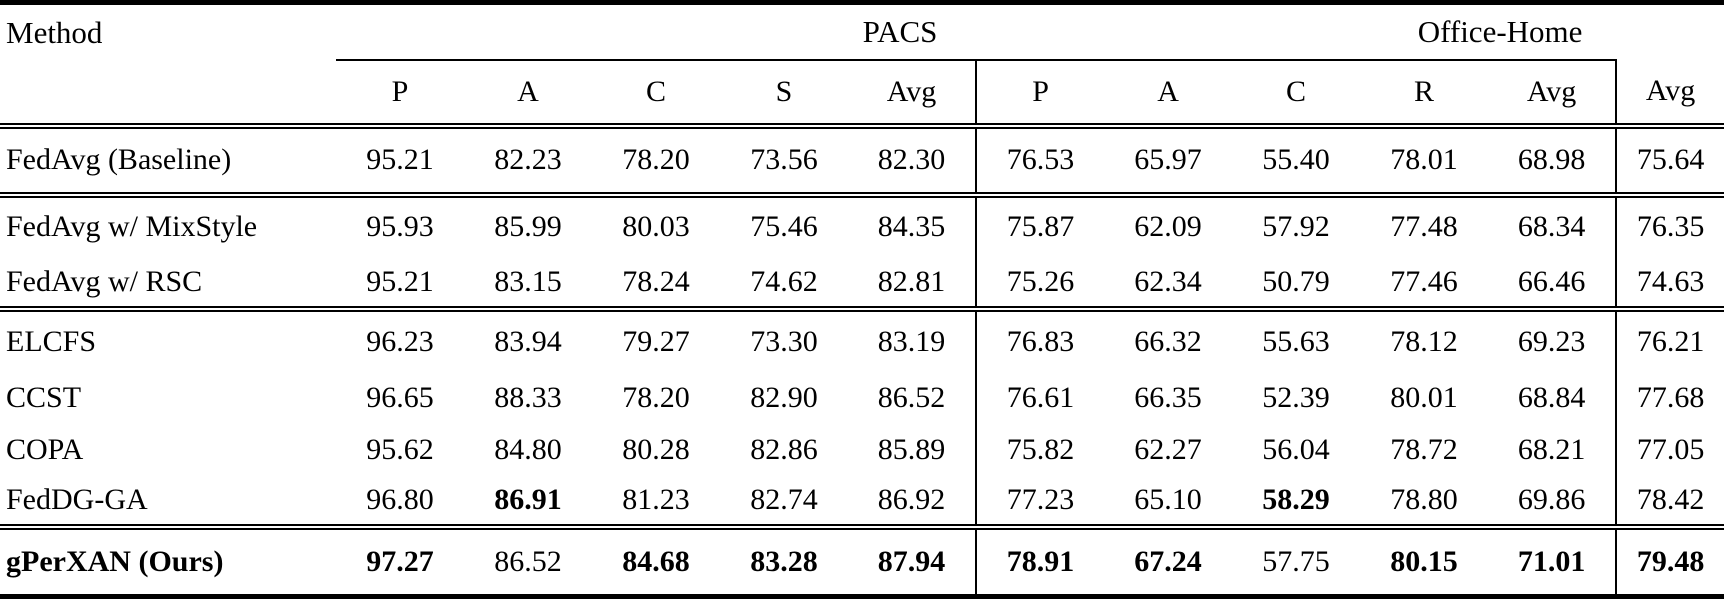 This screenshot has height=599, width=1724. I want to click on value-cell: 97.27, so click(400, 560).